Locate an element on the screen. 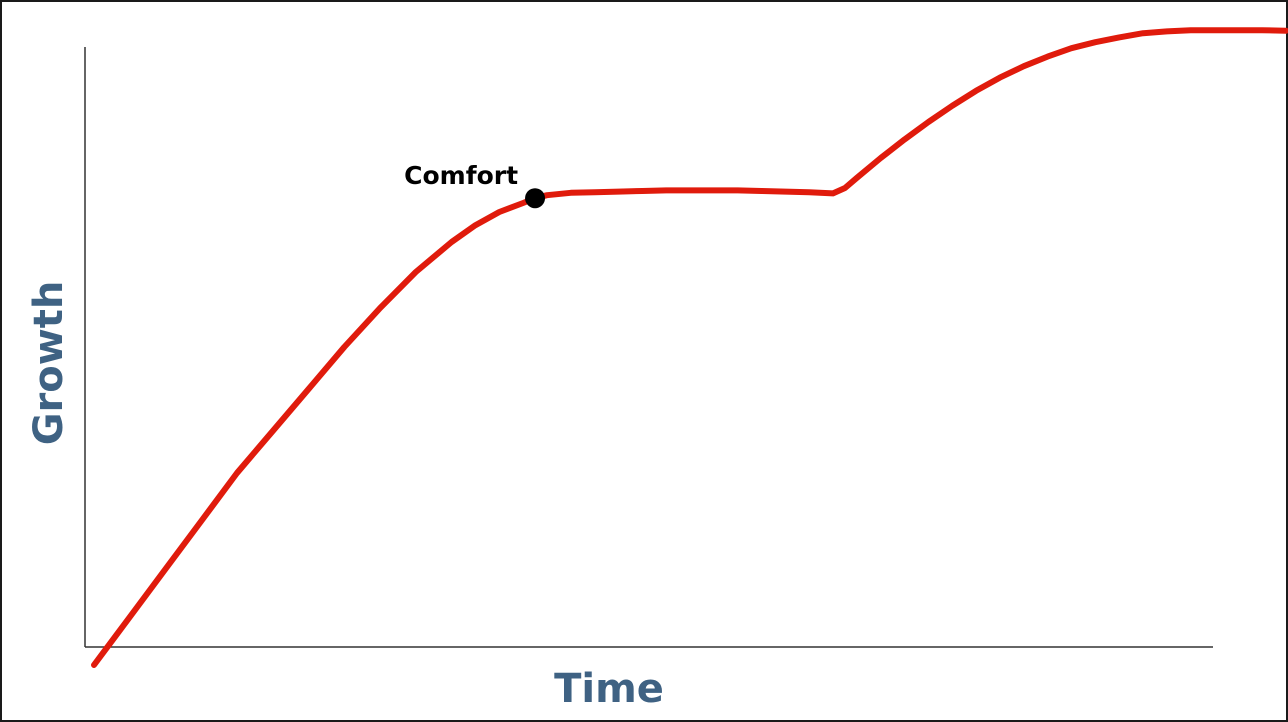  comfort-label: Comfort is located at coordinates (461, 175).